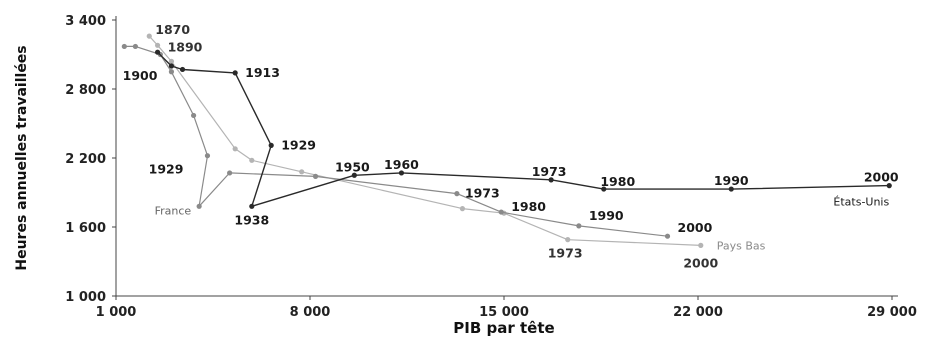  I want to click on point-year-label: 1960, so click(401, 164).